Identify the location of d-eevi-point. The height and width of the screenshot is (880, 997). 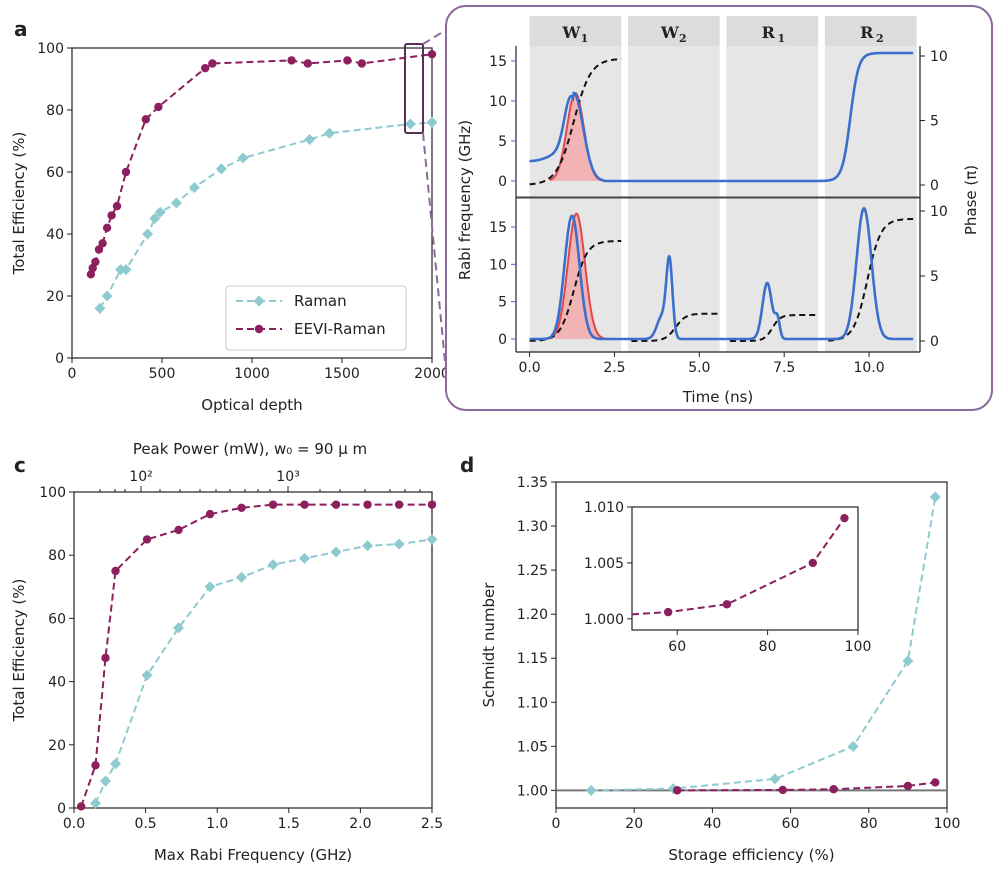
(677, 790).